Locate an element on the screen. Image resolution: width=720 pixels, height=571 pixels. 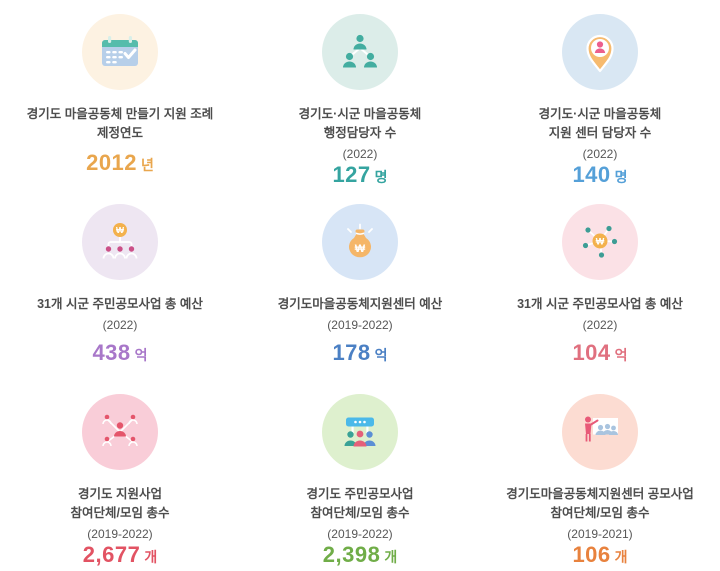
money-bag-icon: ₩ is located at coordinates (360, 242).